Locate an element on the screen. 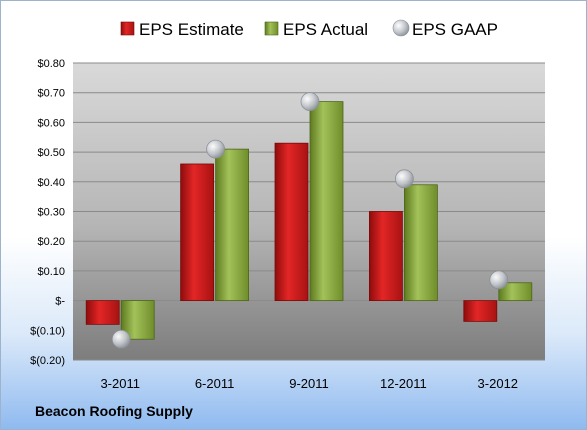 Image resolution: width=587 pixels, height=430 pixels. y-tick-label: $0.30 is located at coordinates (51, 213).